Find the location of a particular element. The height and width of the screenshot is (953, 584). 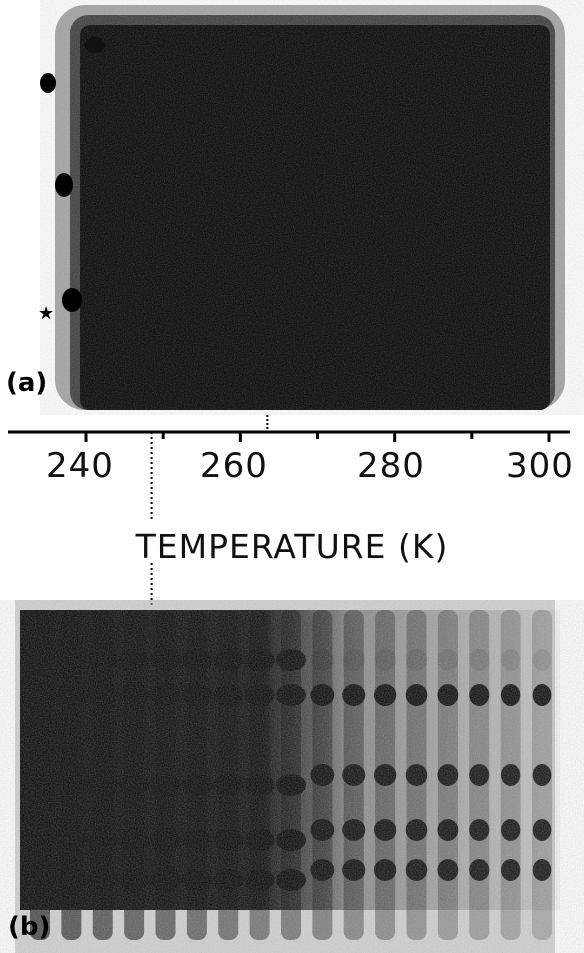

axis-title: TEMPERATURE (K) is located at coordinates (292, 546).